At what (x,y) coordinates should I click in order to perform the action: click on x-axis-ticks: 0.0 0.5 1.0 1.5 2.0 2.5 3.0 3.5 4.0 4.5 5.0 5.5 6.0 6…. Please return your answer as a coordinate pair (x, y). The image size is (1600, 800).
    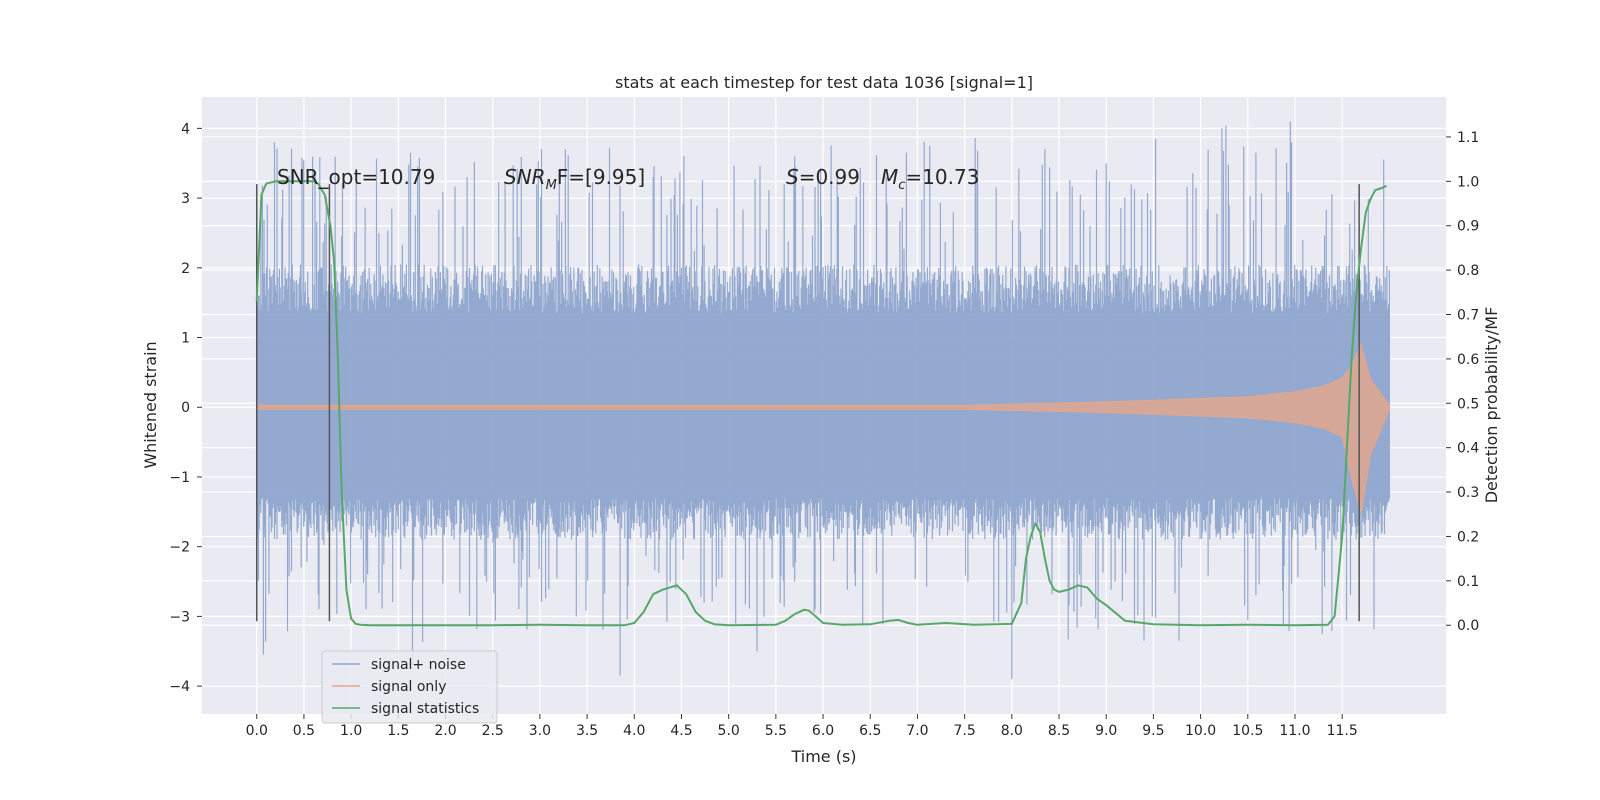
    Looking at the image, I should click on (802, 726).